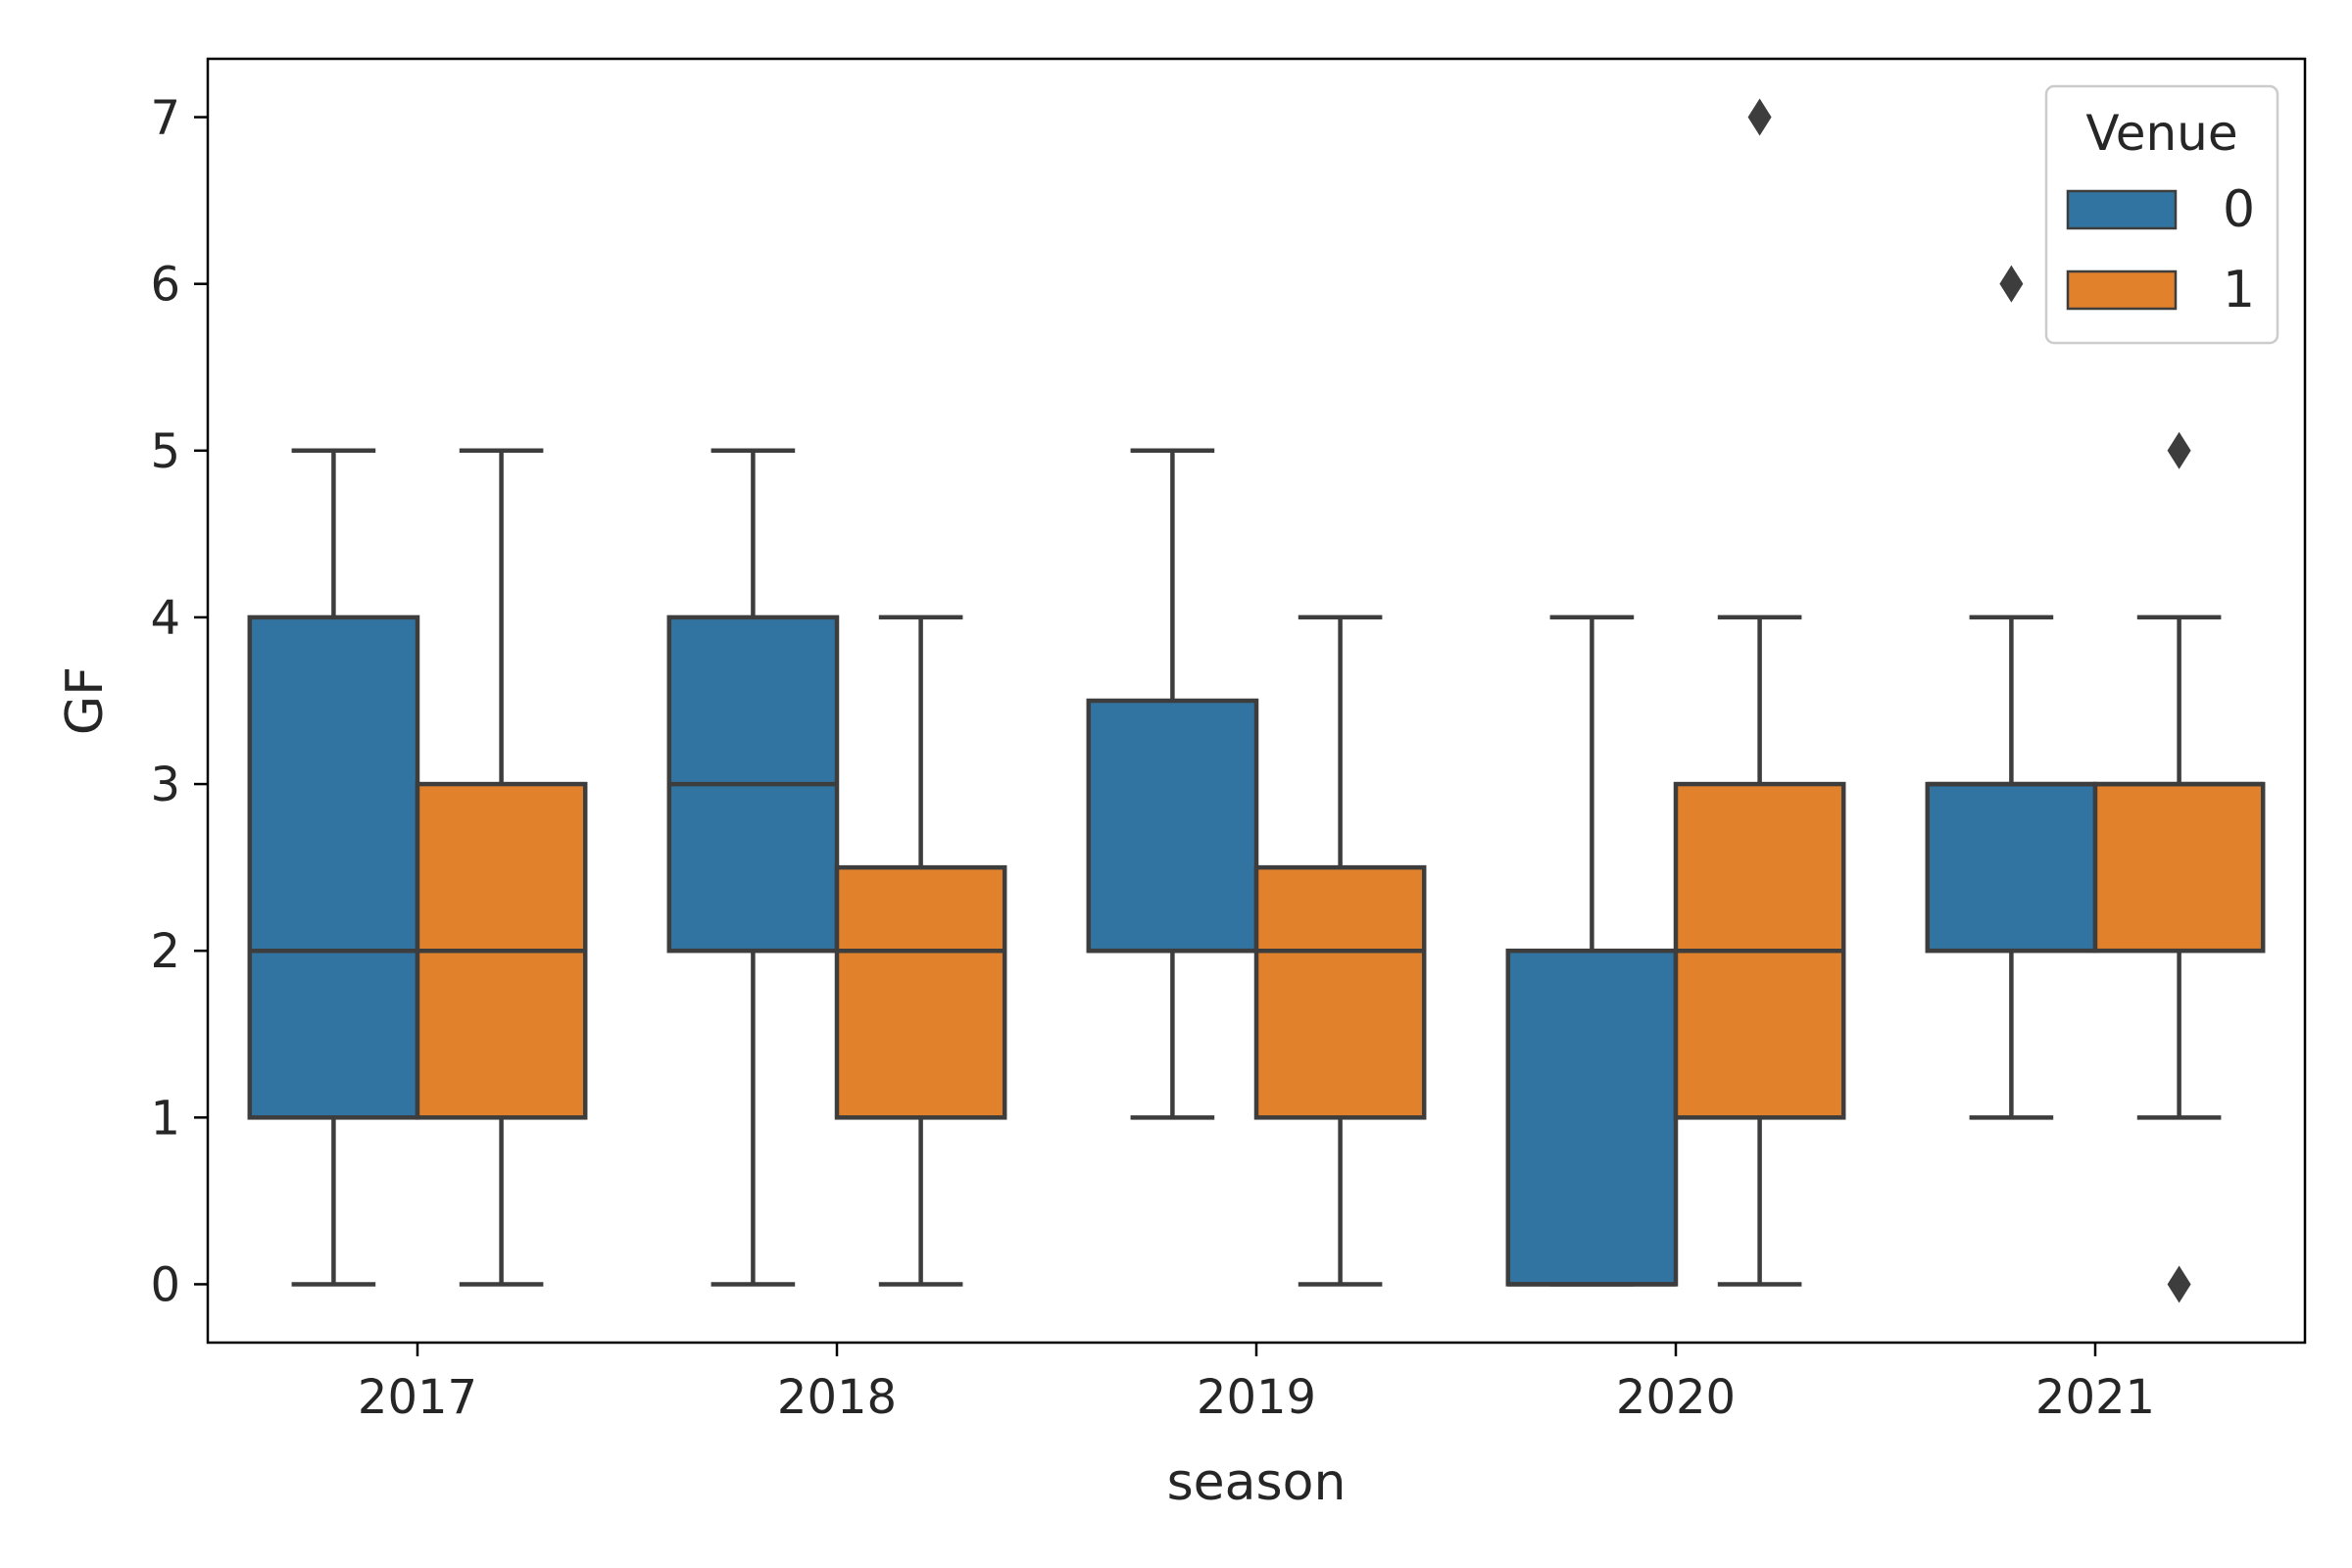 This screenshot has width=2352, height=1568. I want to click on x-axis-label: season, so click(1257, 1482).